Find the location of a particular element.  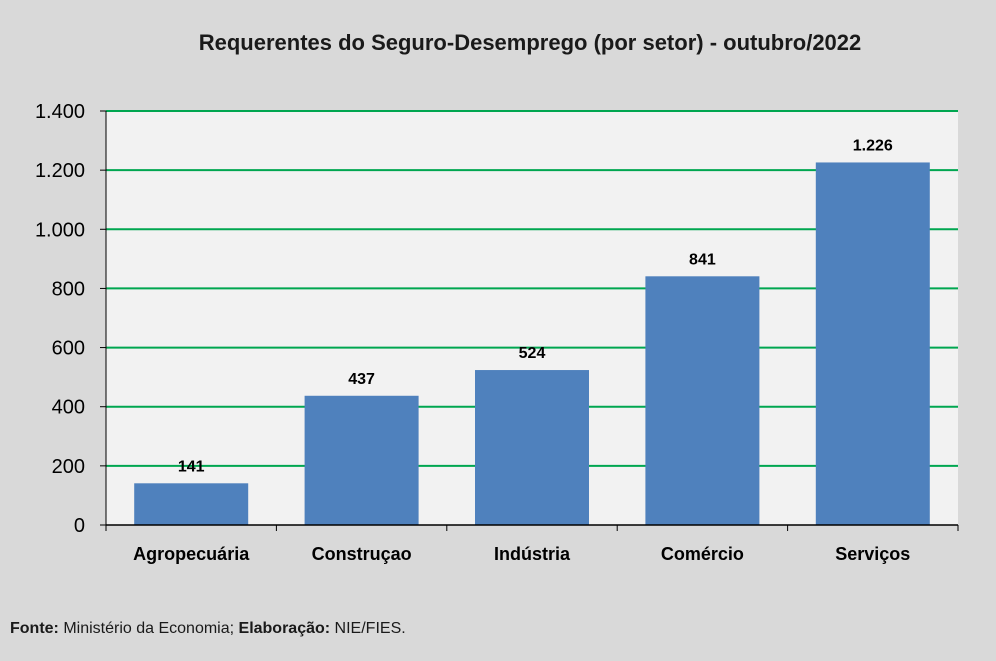

source-label: Fonte: is located at coordinates (34, 628).